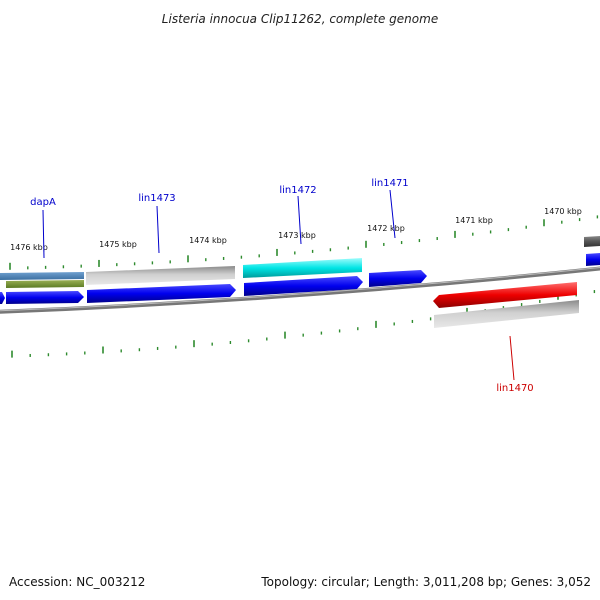 Image resolution: width=600 pixels, height=600 pixels. I want to click on gene-row-forward, so click(300, 278).